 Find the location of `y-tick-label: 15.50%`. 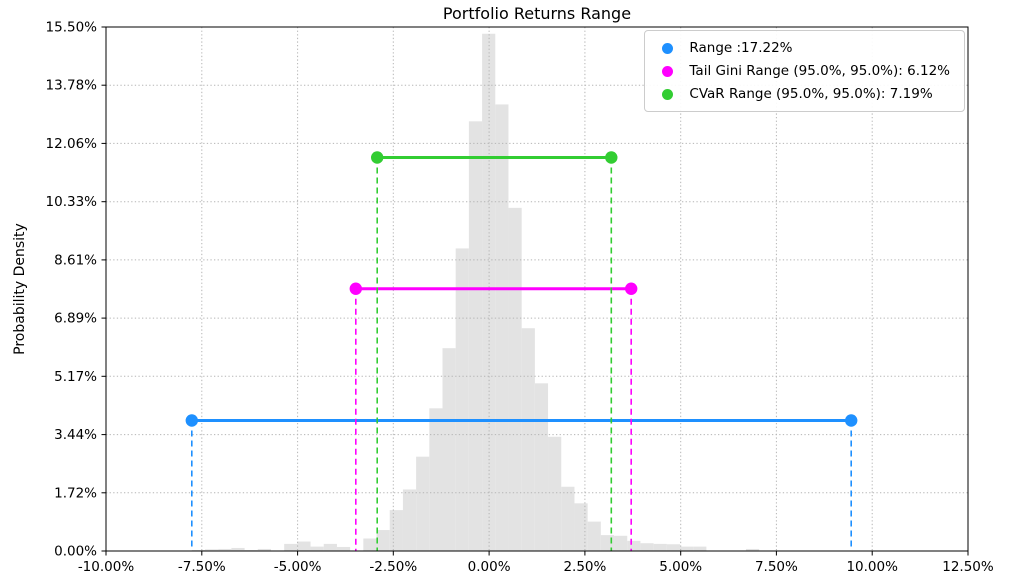

y-tick-label: 15.50% is located at coordinates (72, 28).